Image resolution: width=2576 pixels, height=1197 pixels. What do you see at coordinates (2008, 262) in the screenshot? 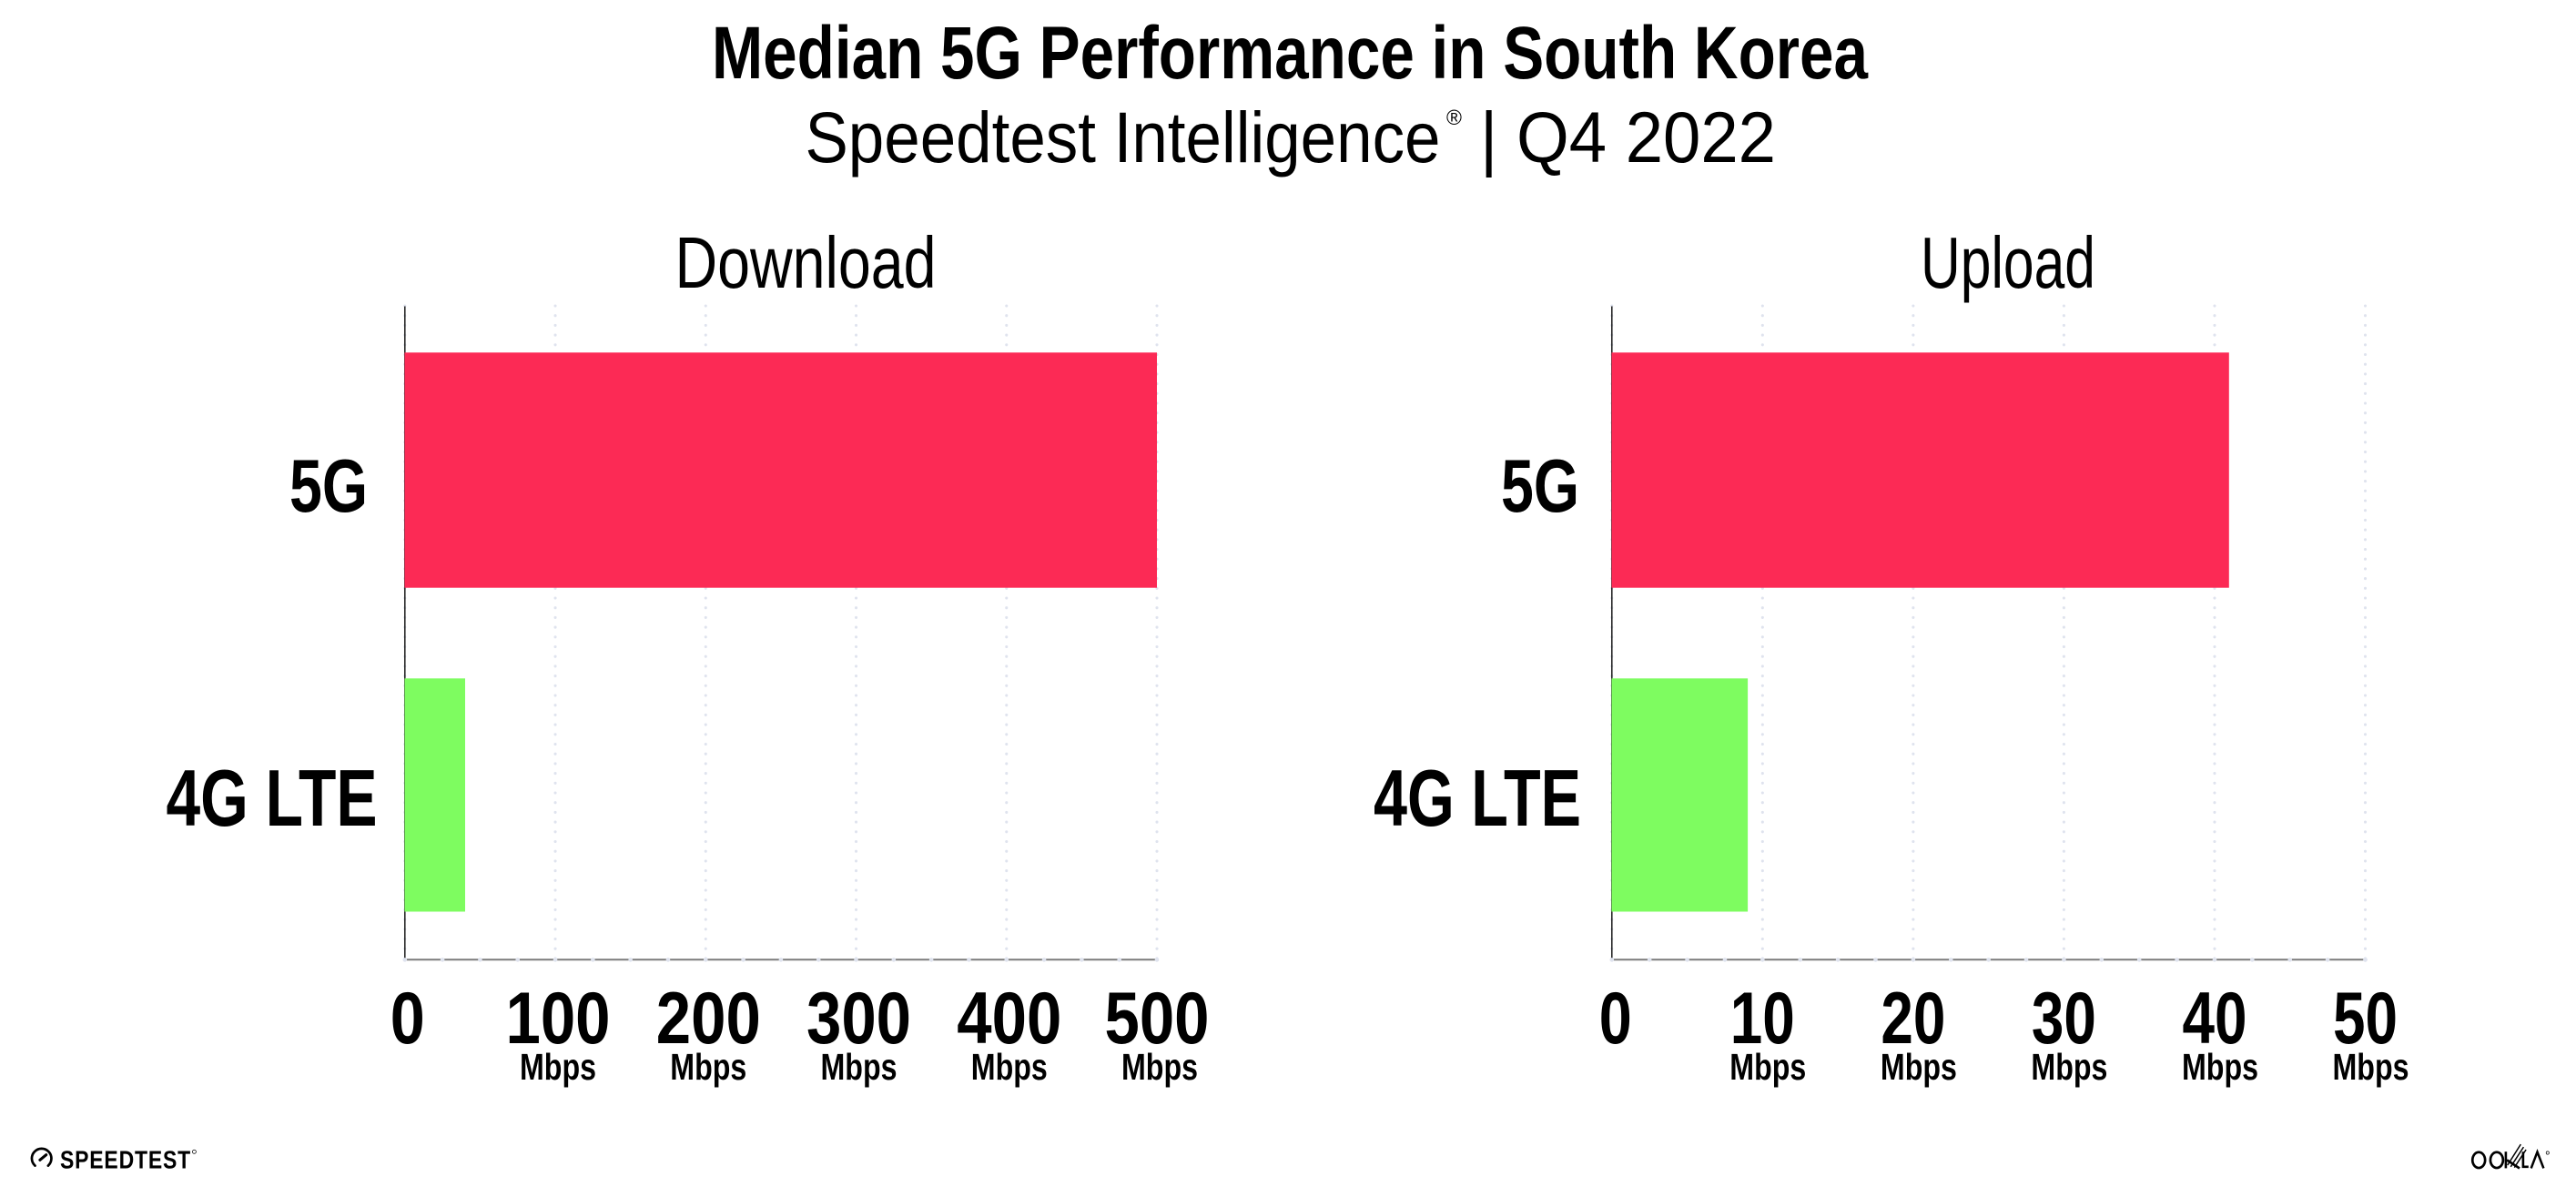
I see `svg-text: Upload` at bounding box center [2008, 262].